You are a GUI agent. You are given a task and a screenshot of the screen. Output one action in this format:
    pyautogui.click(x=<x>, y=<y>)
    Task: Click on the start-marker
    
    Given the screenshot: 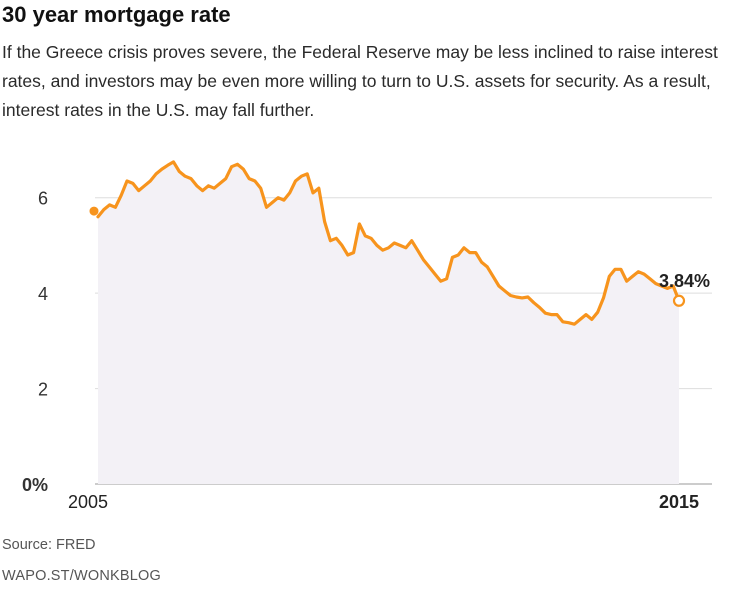 What is the action you would take?
    pyautogui.click(x=94, y=211)
    